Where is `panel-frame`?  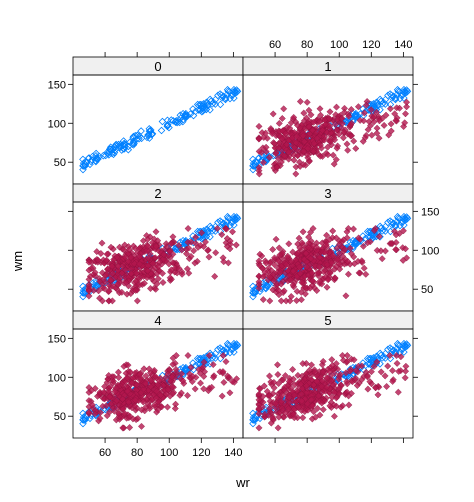
panel-frame is located at coordinates (328, 383).